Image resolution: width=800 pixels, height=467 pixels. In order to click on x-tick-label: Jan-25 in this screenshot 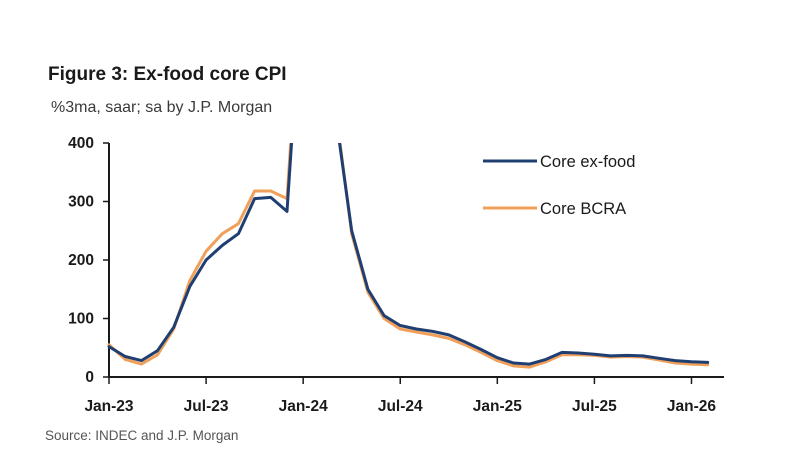, I will do `click(497, 406)`.